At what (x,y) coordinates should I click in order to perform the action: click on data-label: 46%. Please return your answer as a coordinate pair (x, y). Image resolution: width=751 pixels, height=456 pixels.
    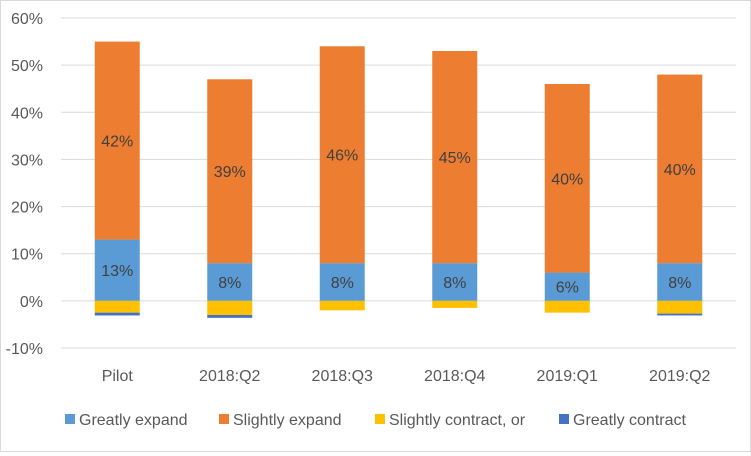
    Looking at the image, I should click on (342, 156).